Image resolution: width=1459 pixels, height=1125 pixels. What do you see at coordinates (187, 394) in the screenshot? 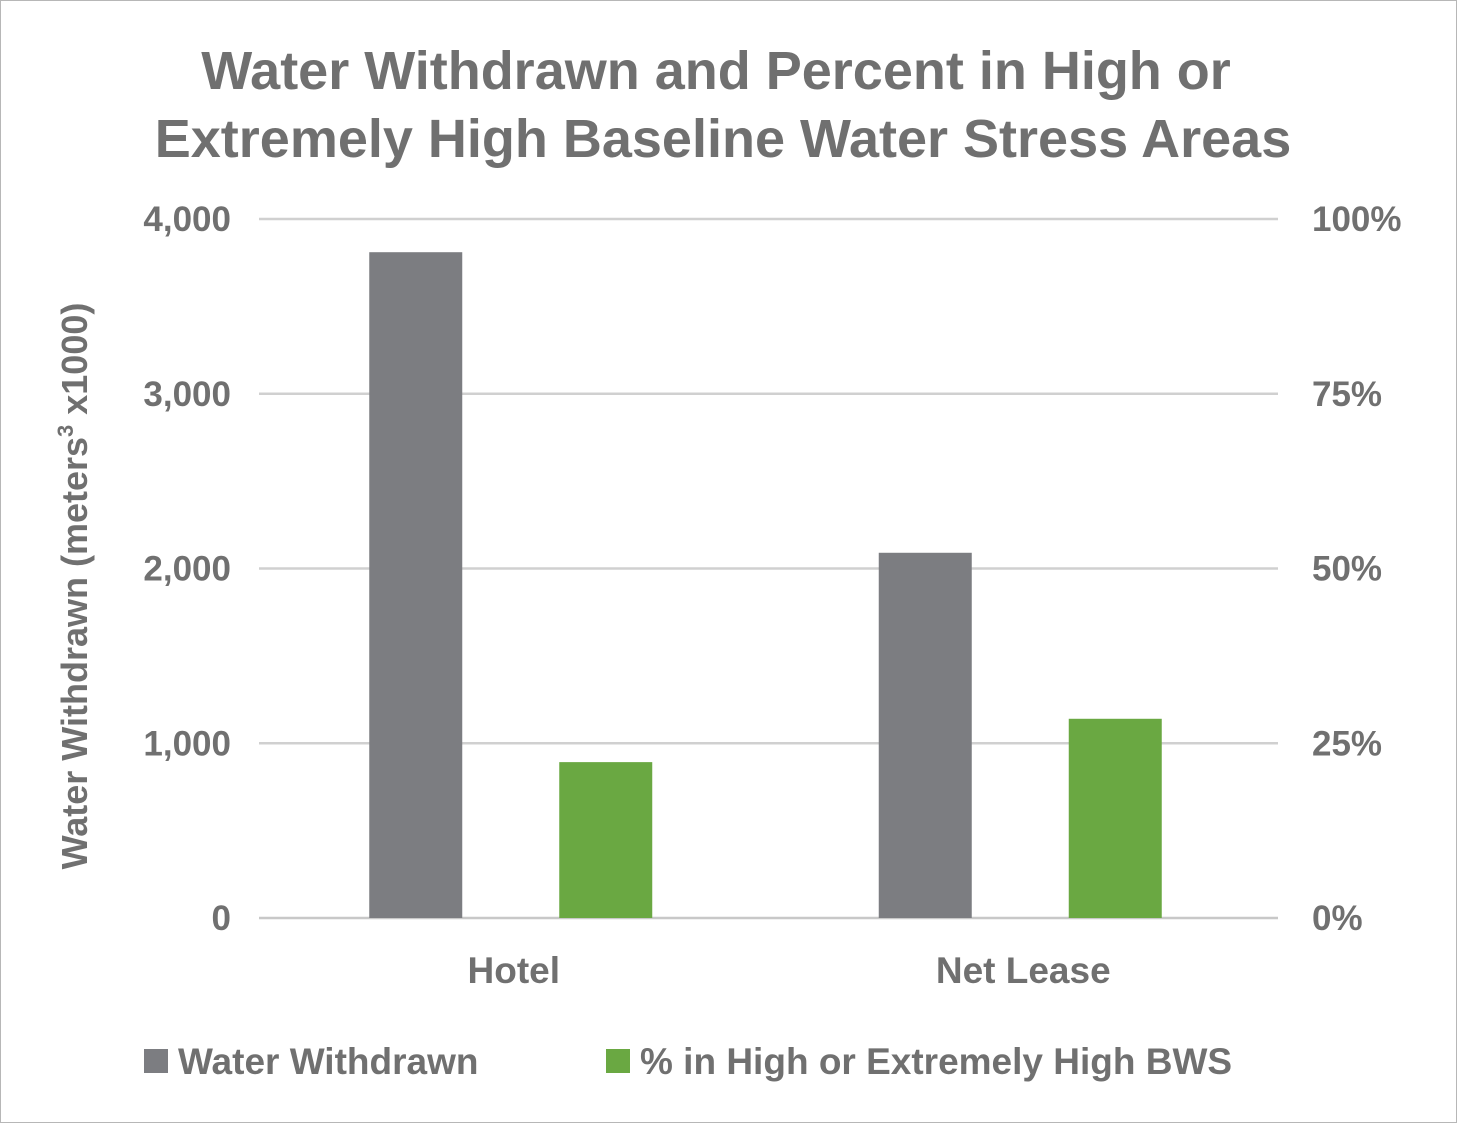
I see `left-tick-label-3: 3,000` at bounding box center [187, 394].